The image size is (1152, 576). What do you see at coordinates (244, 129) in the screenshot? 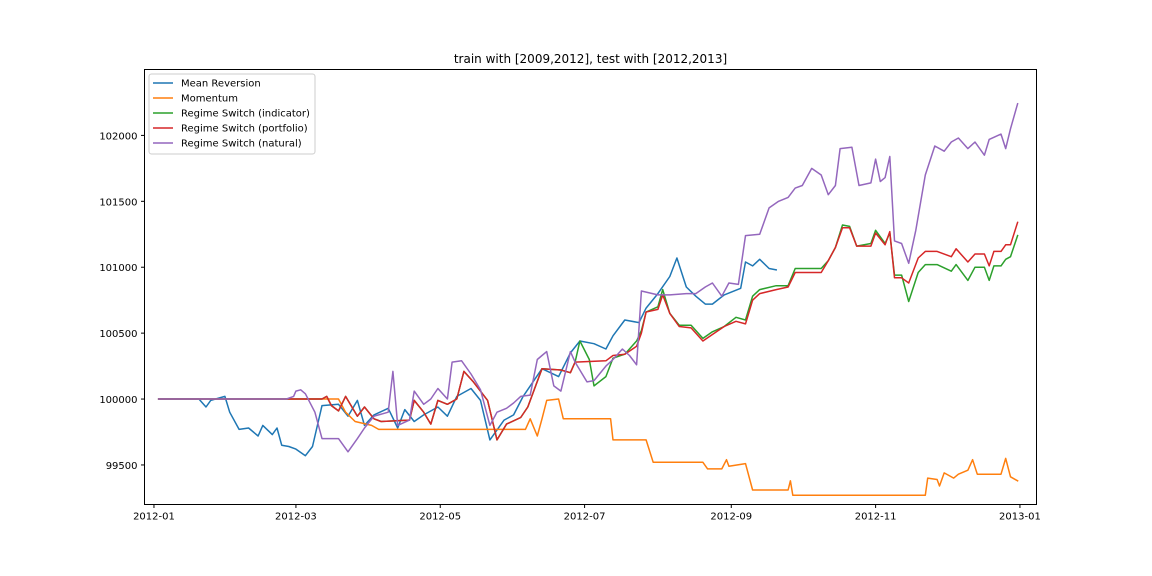
I see `legend-label: Regime Switch (portfolio)` at bounding box center [244, 129].